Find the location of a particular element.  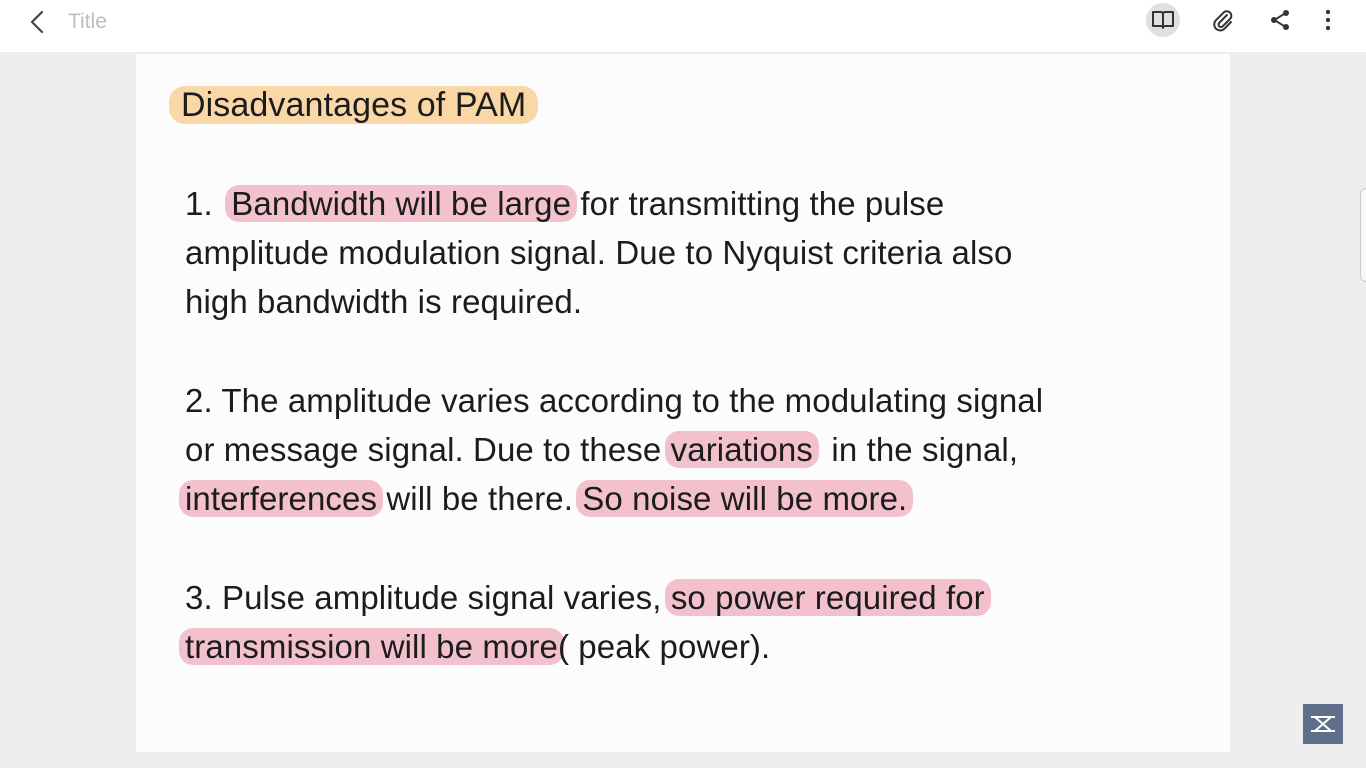

point-1-text: for transmitting the pulse is located at coordinates (758, 203).